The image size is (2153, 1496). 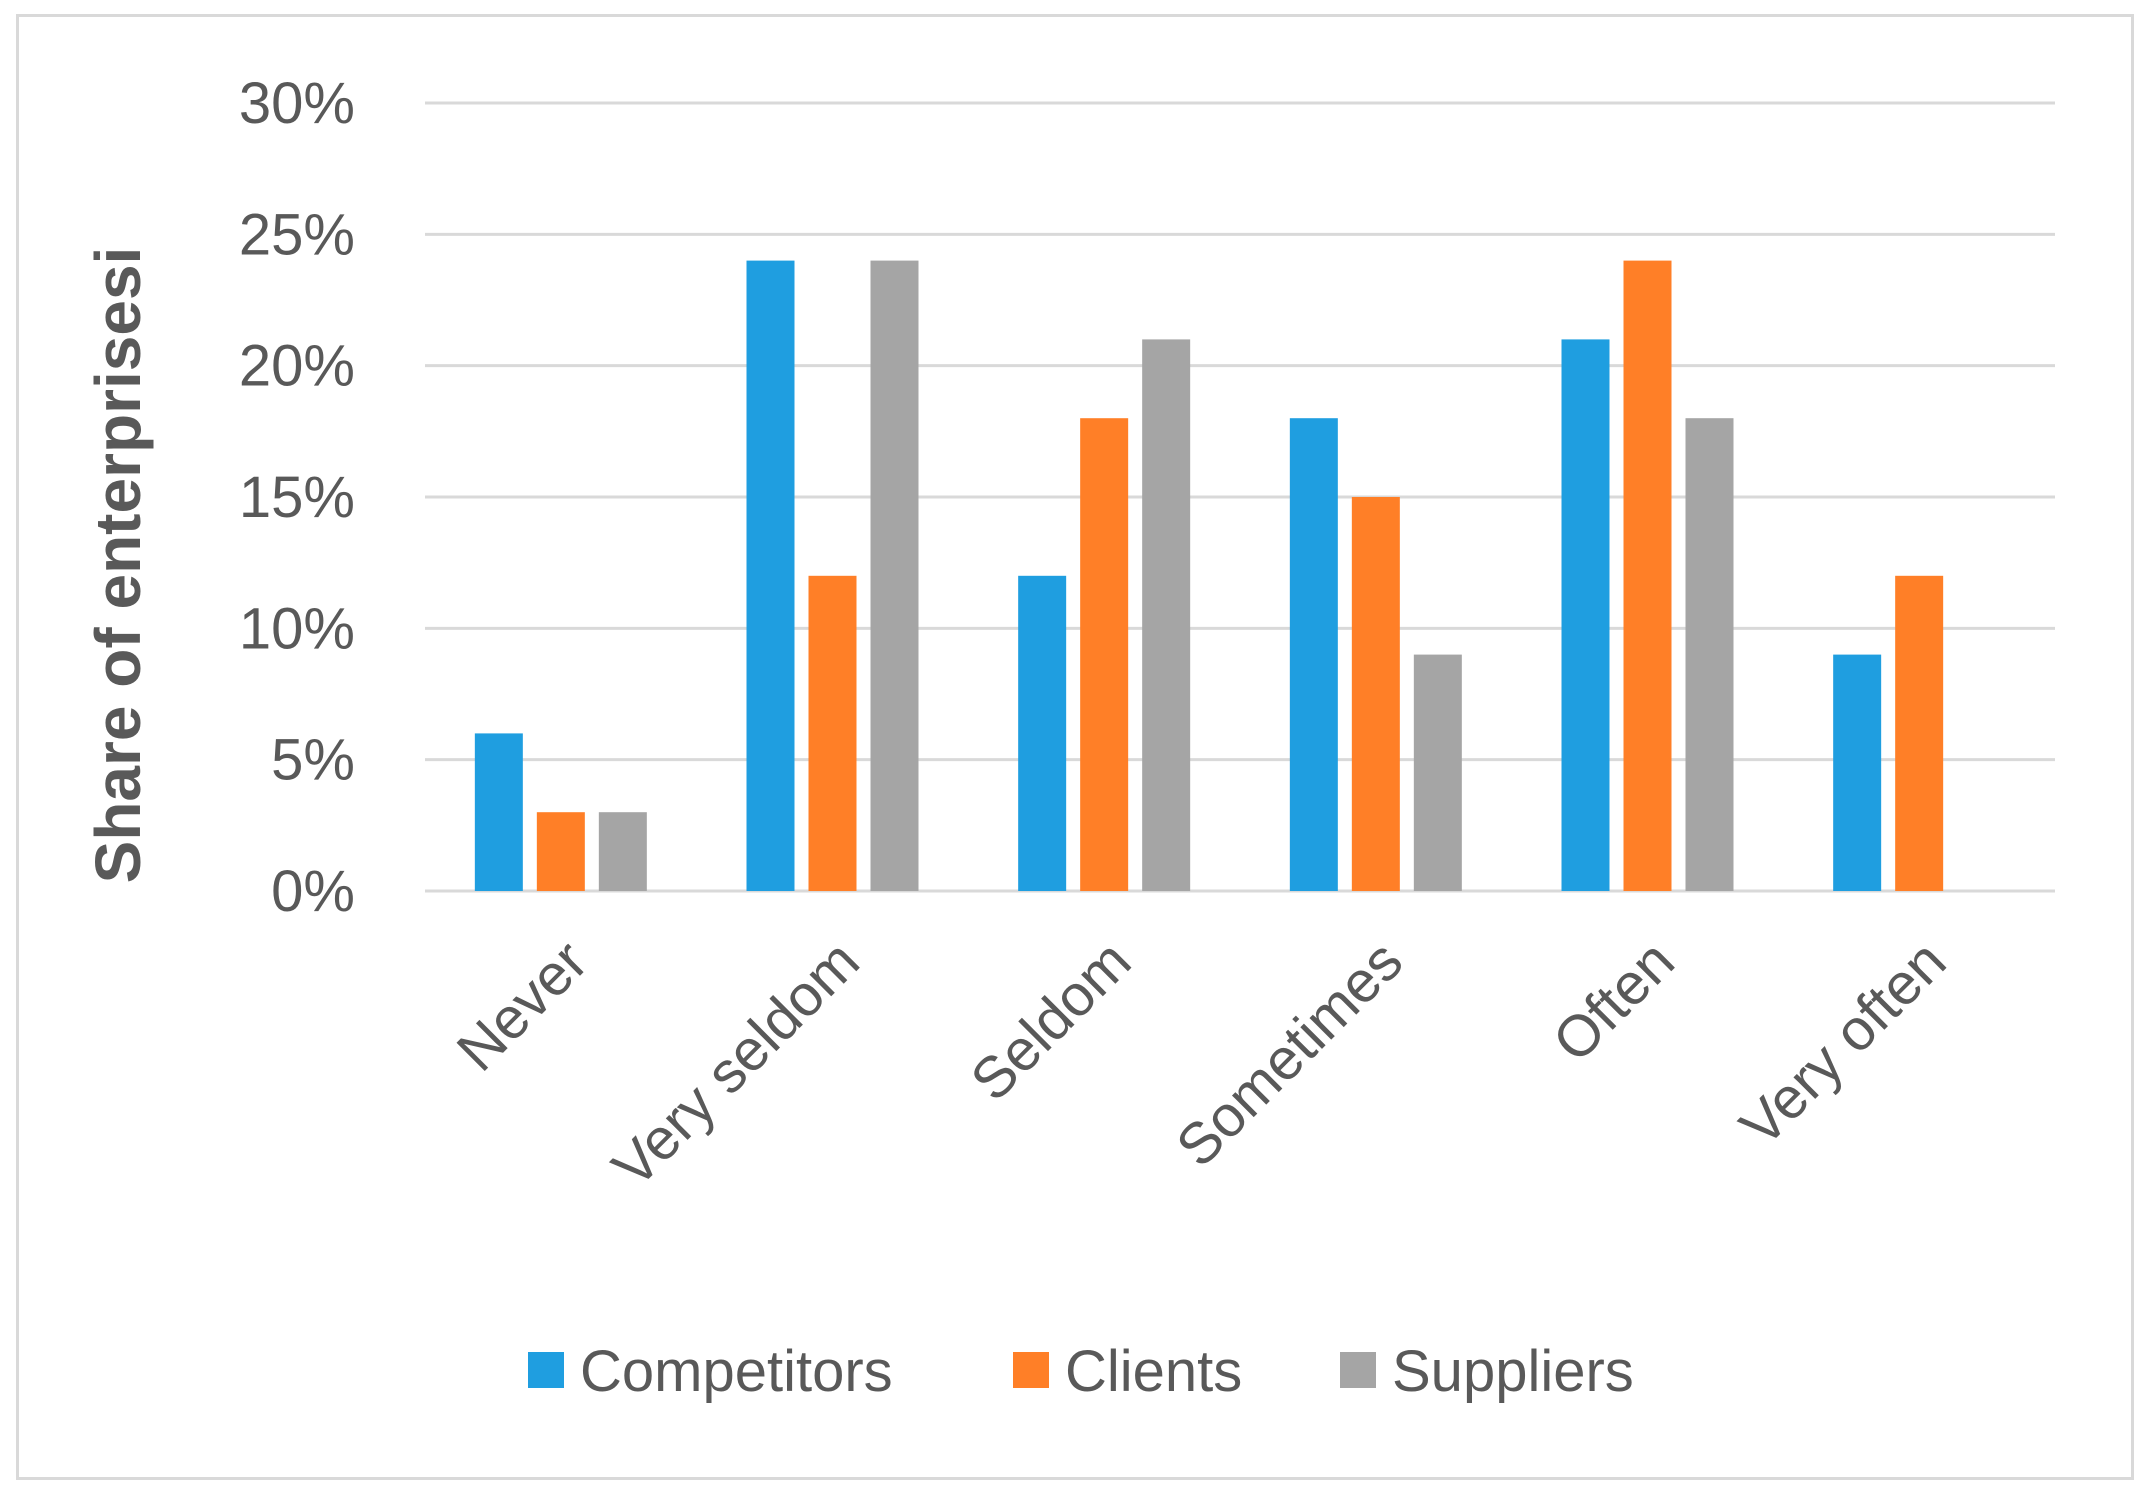 What do you see at coordinates (297, 103) in the screenshot?
I see `y-tick-label: 30%` at bounding box center [297, 103].